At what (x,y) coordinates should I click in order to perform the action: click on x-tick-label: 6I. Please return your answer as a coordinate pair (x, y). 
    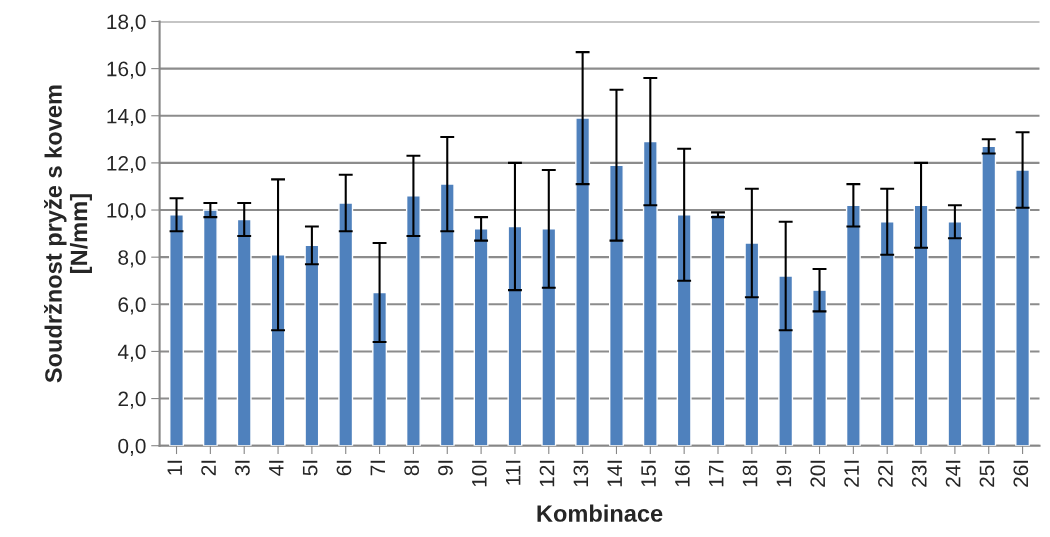
    Looking at the image, I should click on (344, 468).